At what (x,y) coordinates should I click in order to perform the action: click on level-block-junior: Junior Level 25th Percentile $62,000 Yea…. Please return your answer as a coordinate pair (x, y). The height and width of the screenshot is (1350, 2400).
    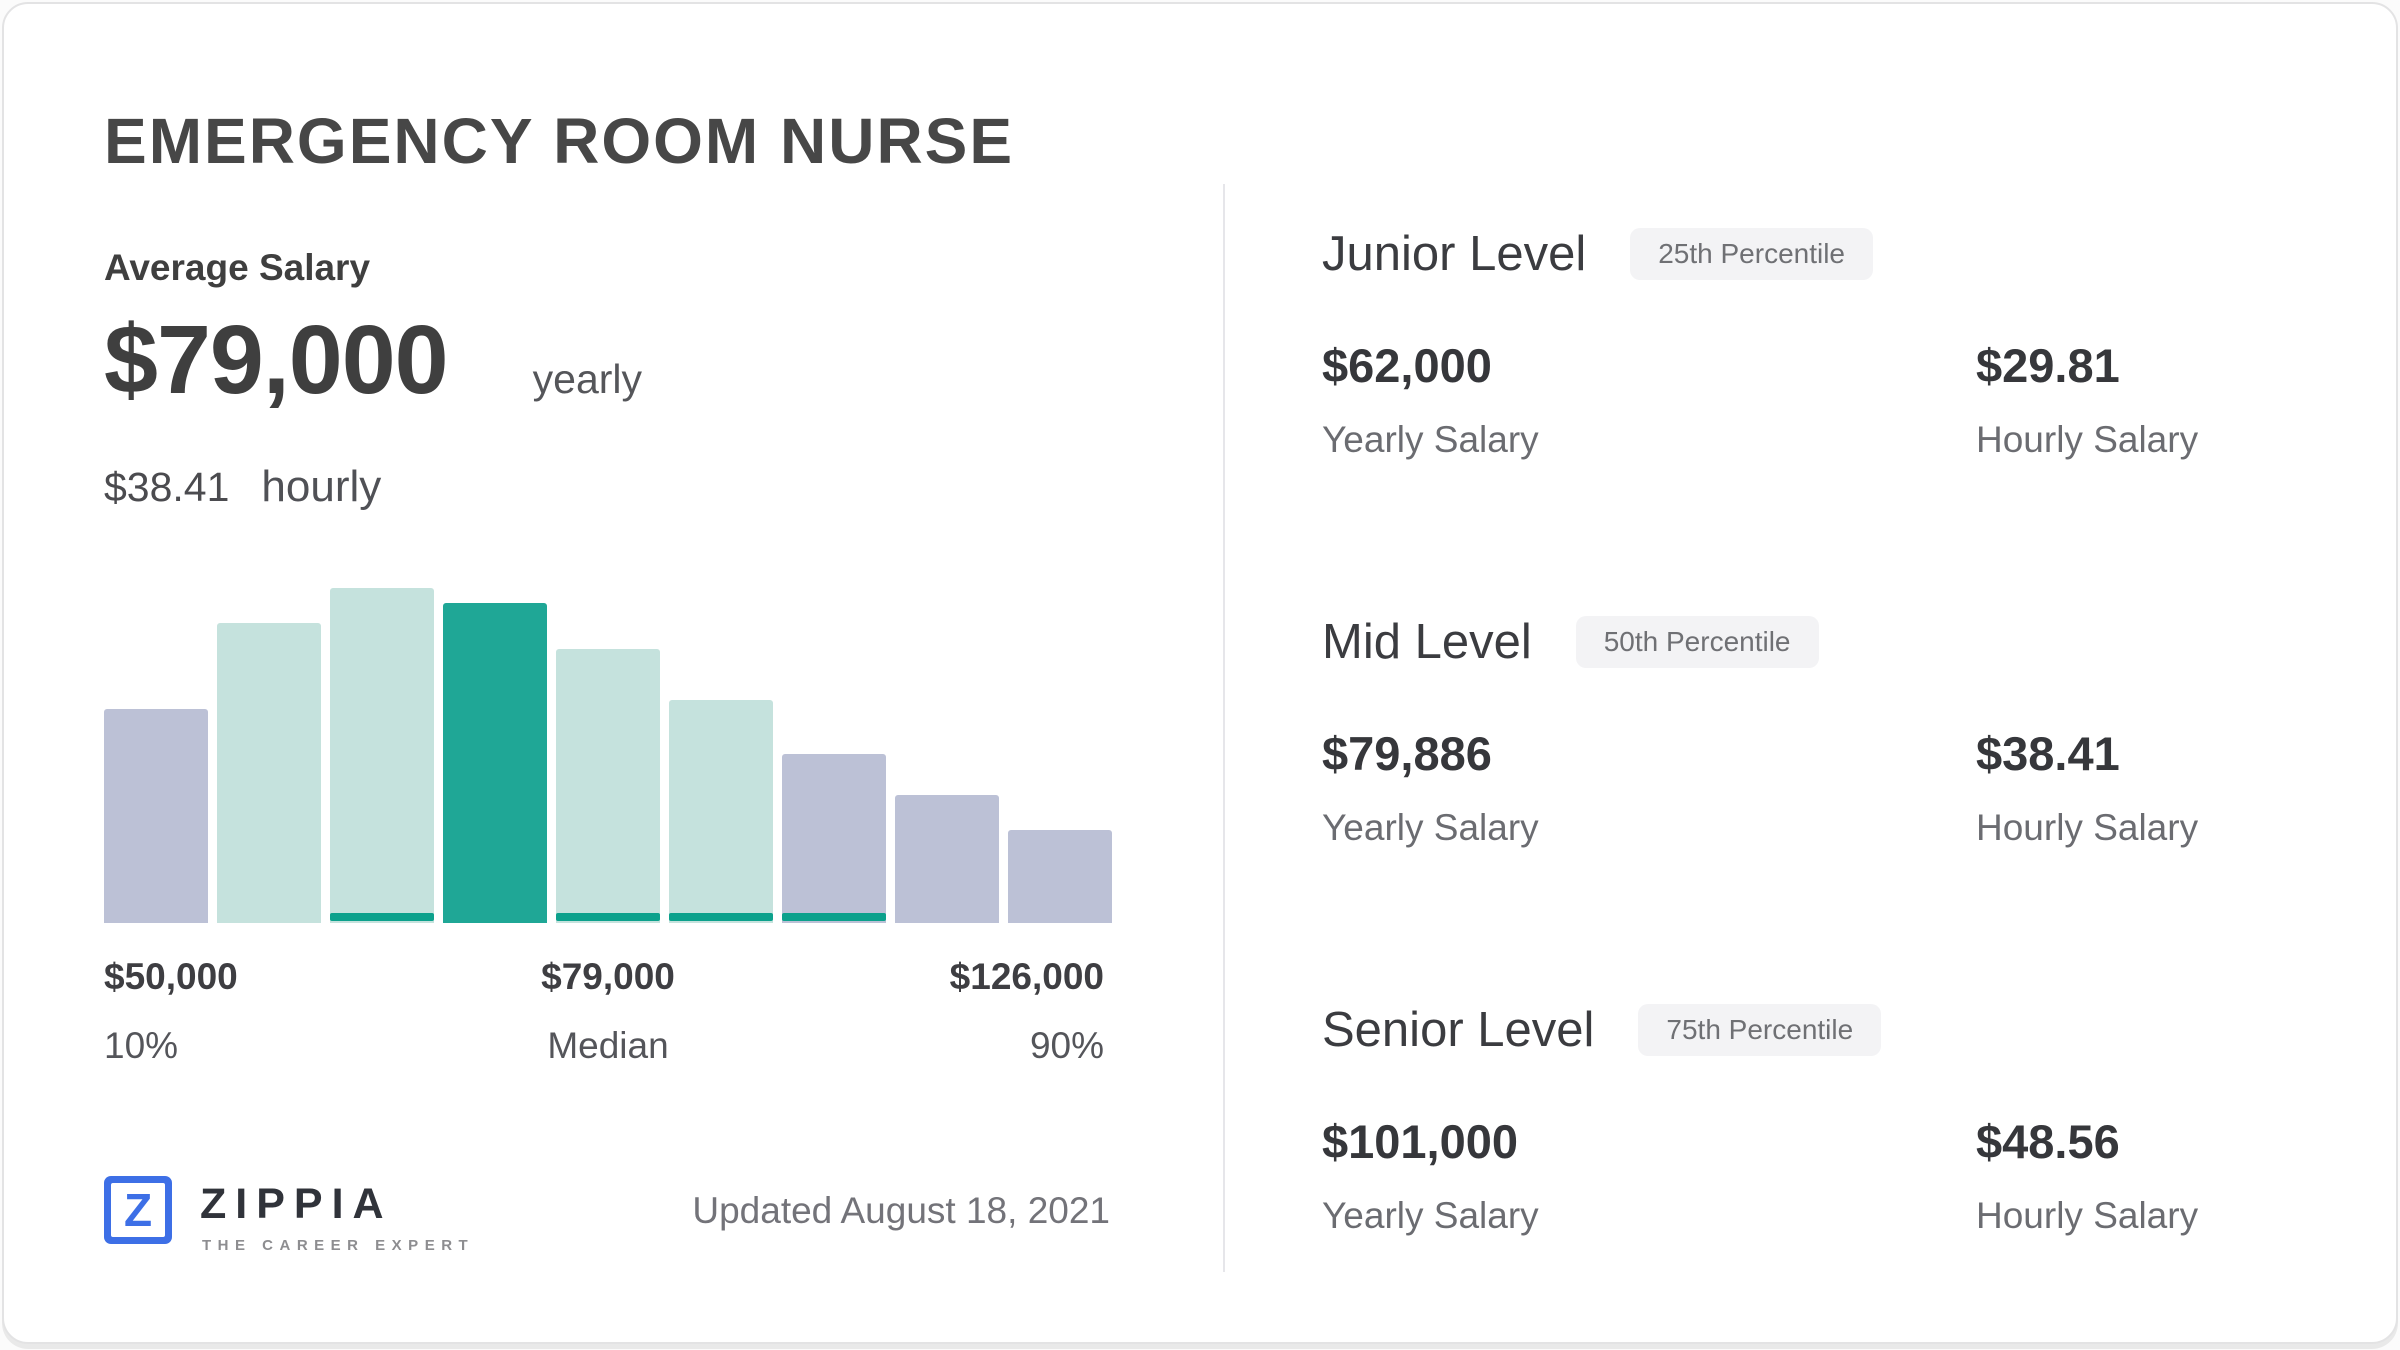
    Looking at the image, I should click on (1852, 391).